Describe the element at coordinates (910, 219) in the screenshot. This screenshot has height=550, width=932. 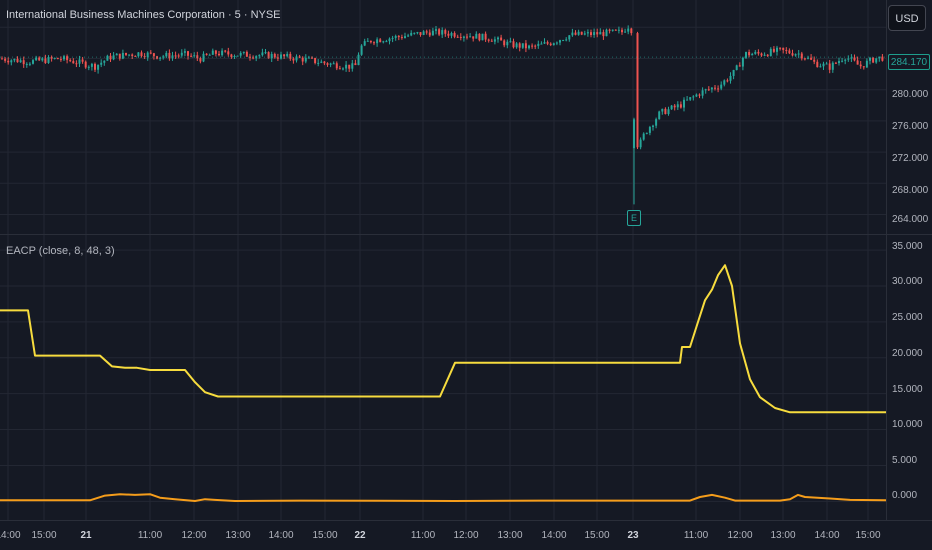
I see `price-axis-label: 264.000` at that location.